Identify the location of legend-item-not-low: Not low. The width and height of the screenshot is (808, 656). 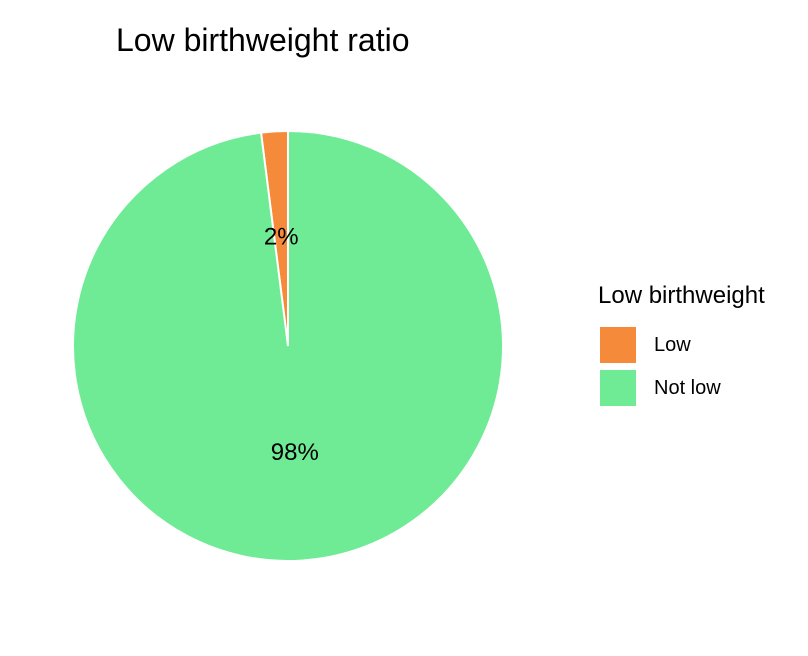
(660, 388).